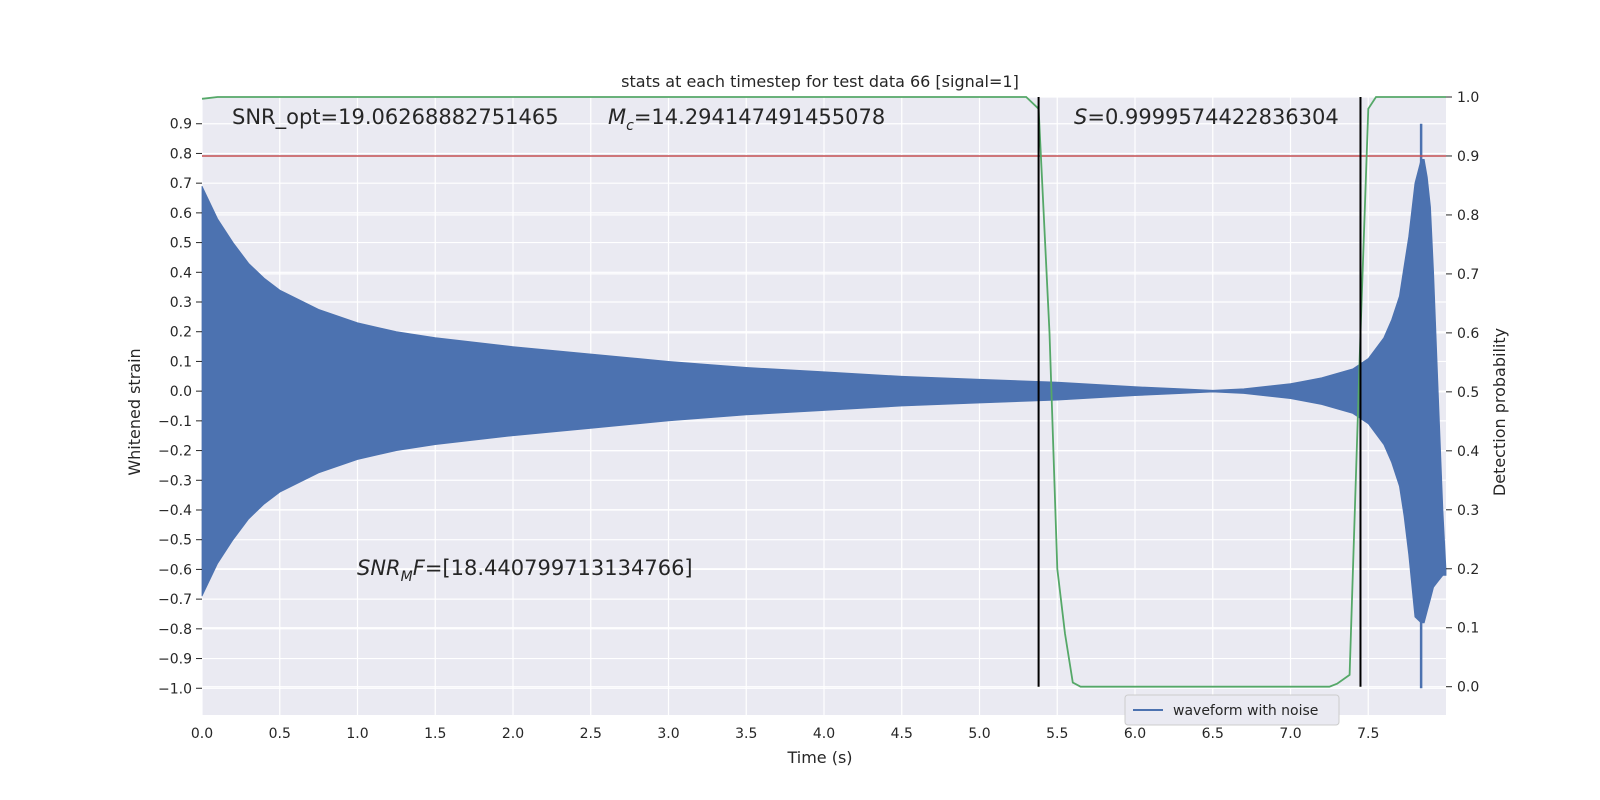 This screenshot has width=1600, height=800. Describe the element at coordinates (175, 422) in the screenshot. I see `y-tick-label: −0.1` at that location.